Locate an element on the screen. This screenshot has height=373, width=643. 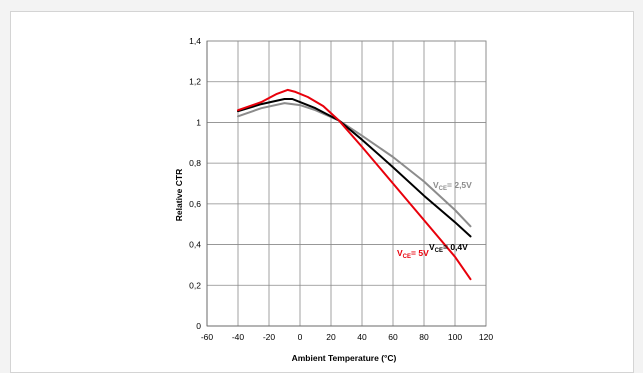
series-label-2: VCE= 0,4V is located at coordinates (448, 248).